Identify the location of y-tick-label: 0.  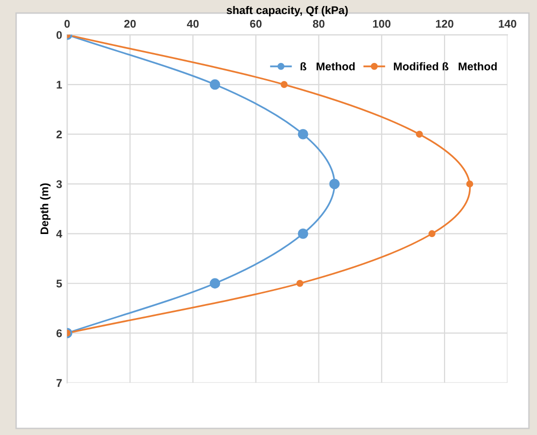
(59, 35).